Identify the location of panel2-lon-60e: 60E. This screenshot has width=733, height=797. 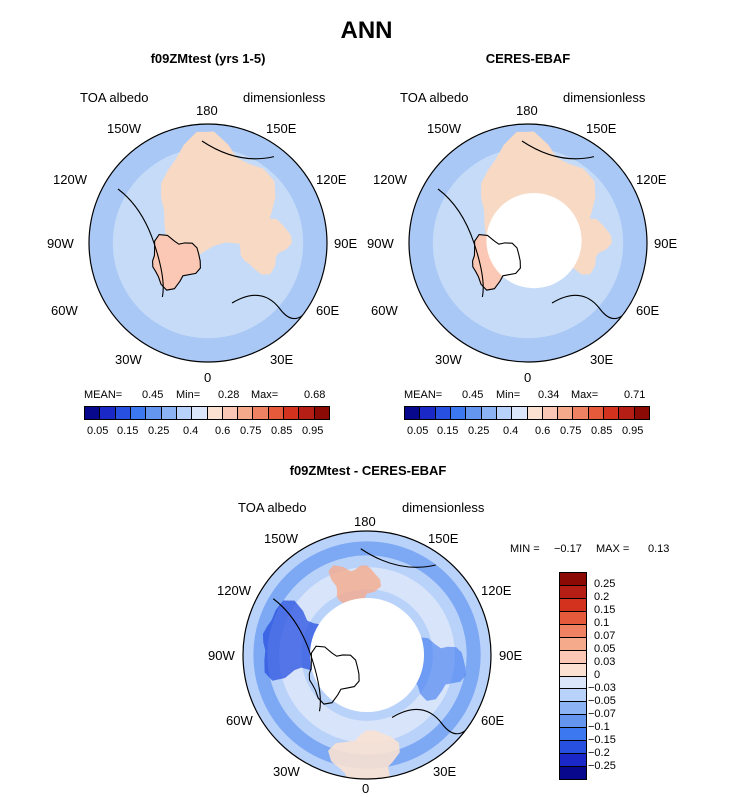
(648, 310).